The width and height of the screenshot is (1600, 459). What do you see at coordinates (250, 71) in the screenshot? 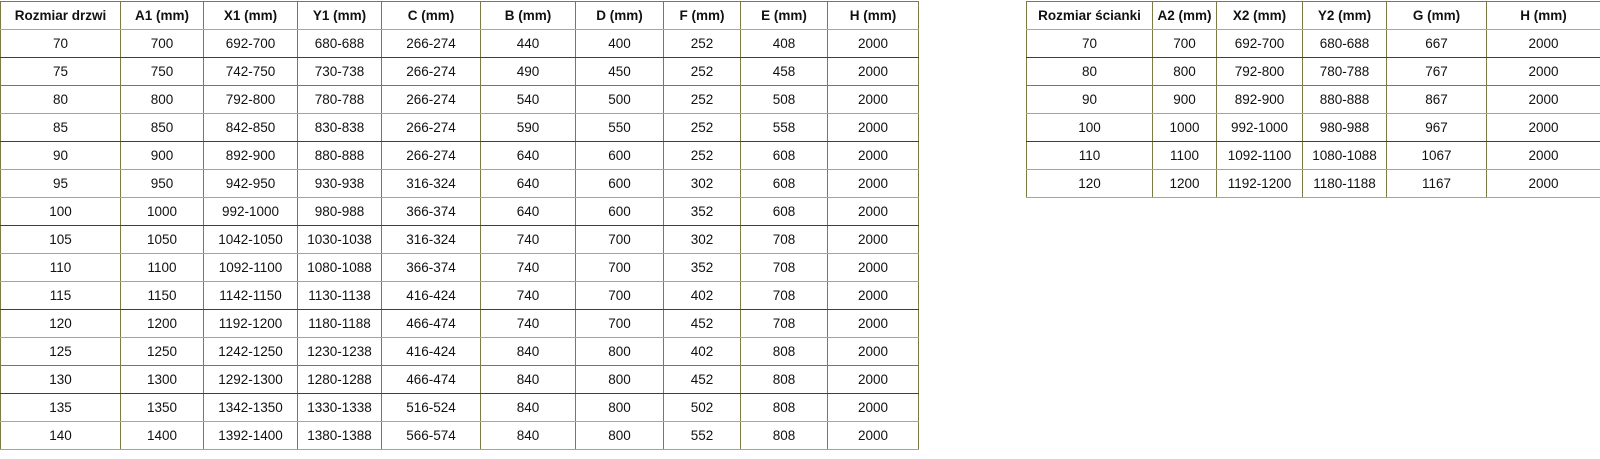
I see `door-value-cell: 742-750` at bounding box center [250, 71].